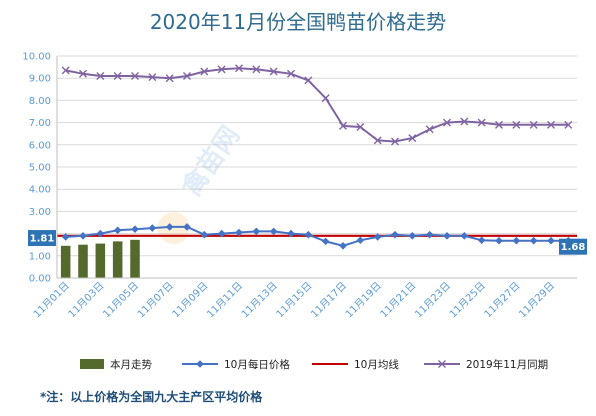 The image size is (596, 416). I want to click on x-tick-label: 11月05日, so click(120, 300).